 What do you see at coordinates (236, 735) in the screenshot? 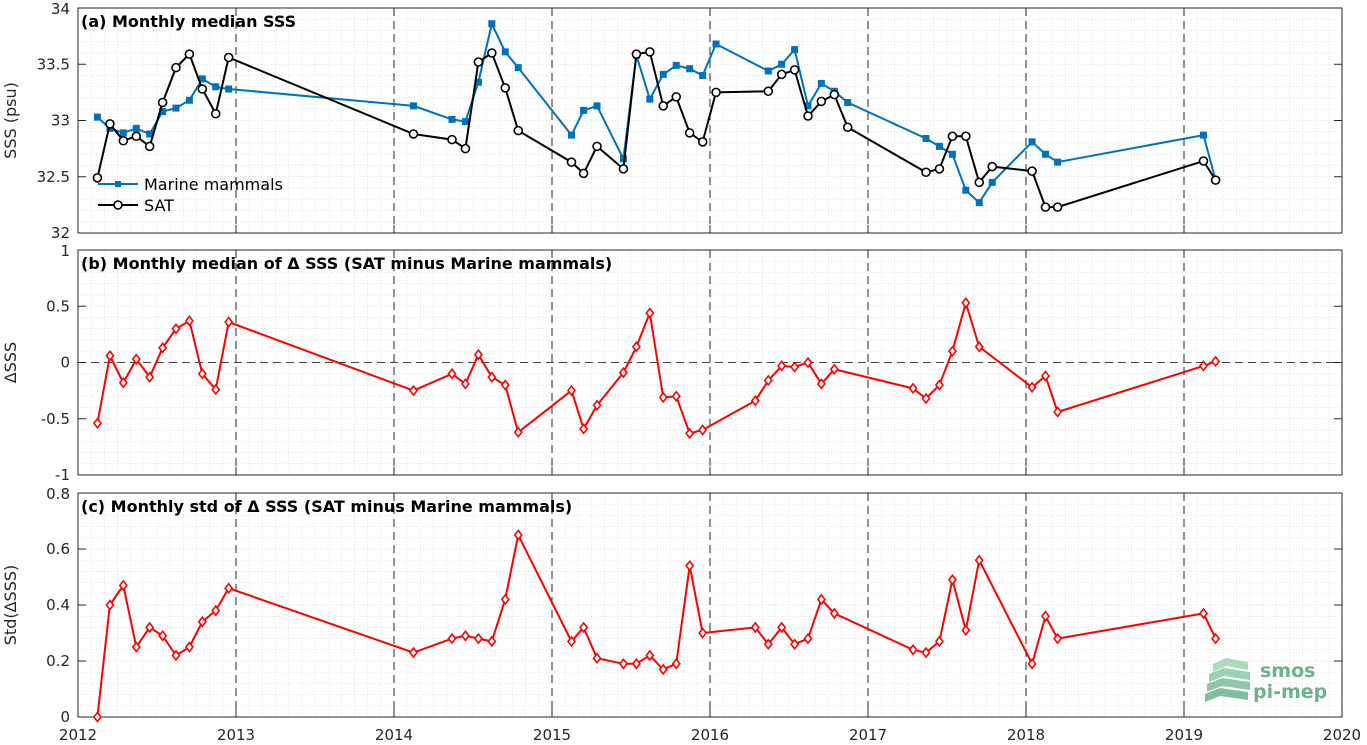
I see `x-tick-label: 2013` at bounding box center [236, 735].